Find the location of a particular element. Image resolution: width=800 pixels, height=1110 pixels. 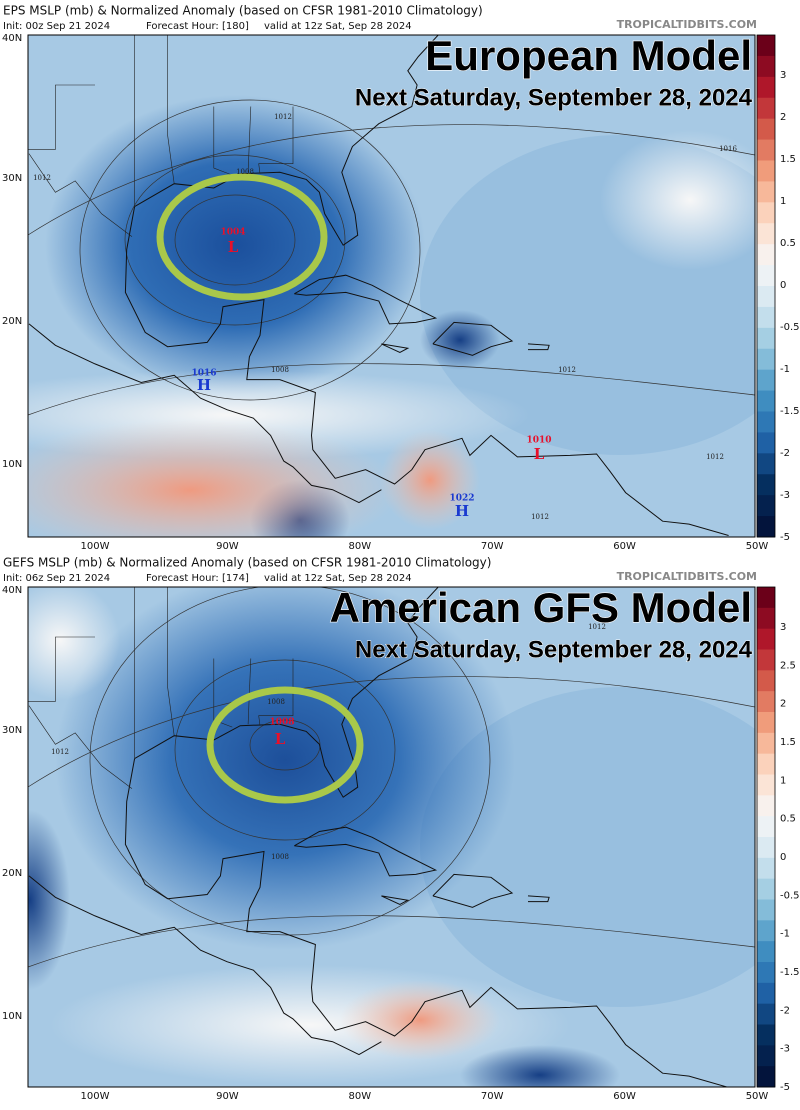

highlight-circle is located at coordinates (242, 237).